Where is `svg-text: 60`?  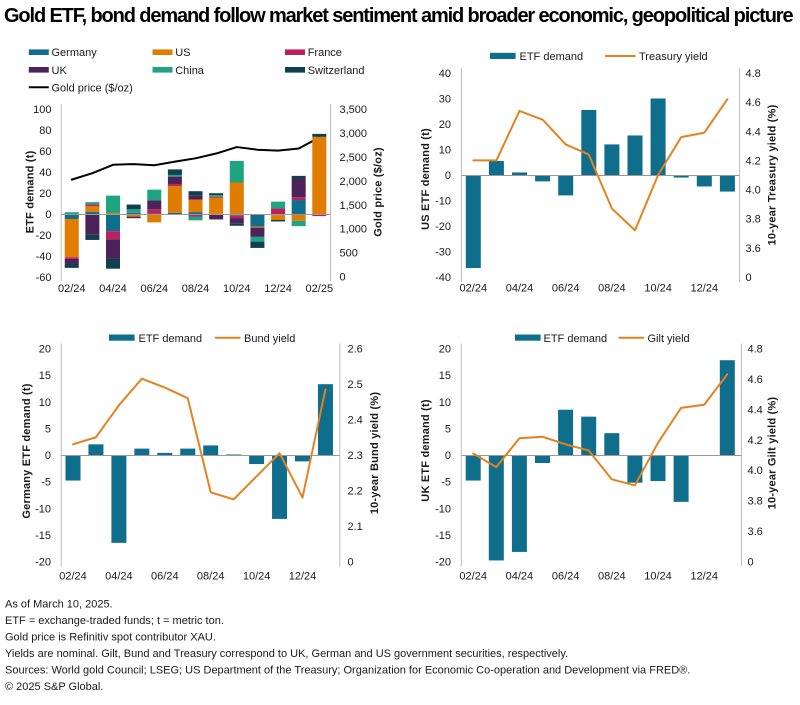
svg-text: 60 is located at coordinates (45, 152).